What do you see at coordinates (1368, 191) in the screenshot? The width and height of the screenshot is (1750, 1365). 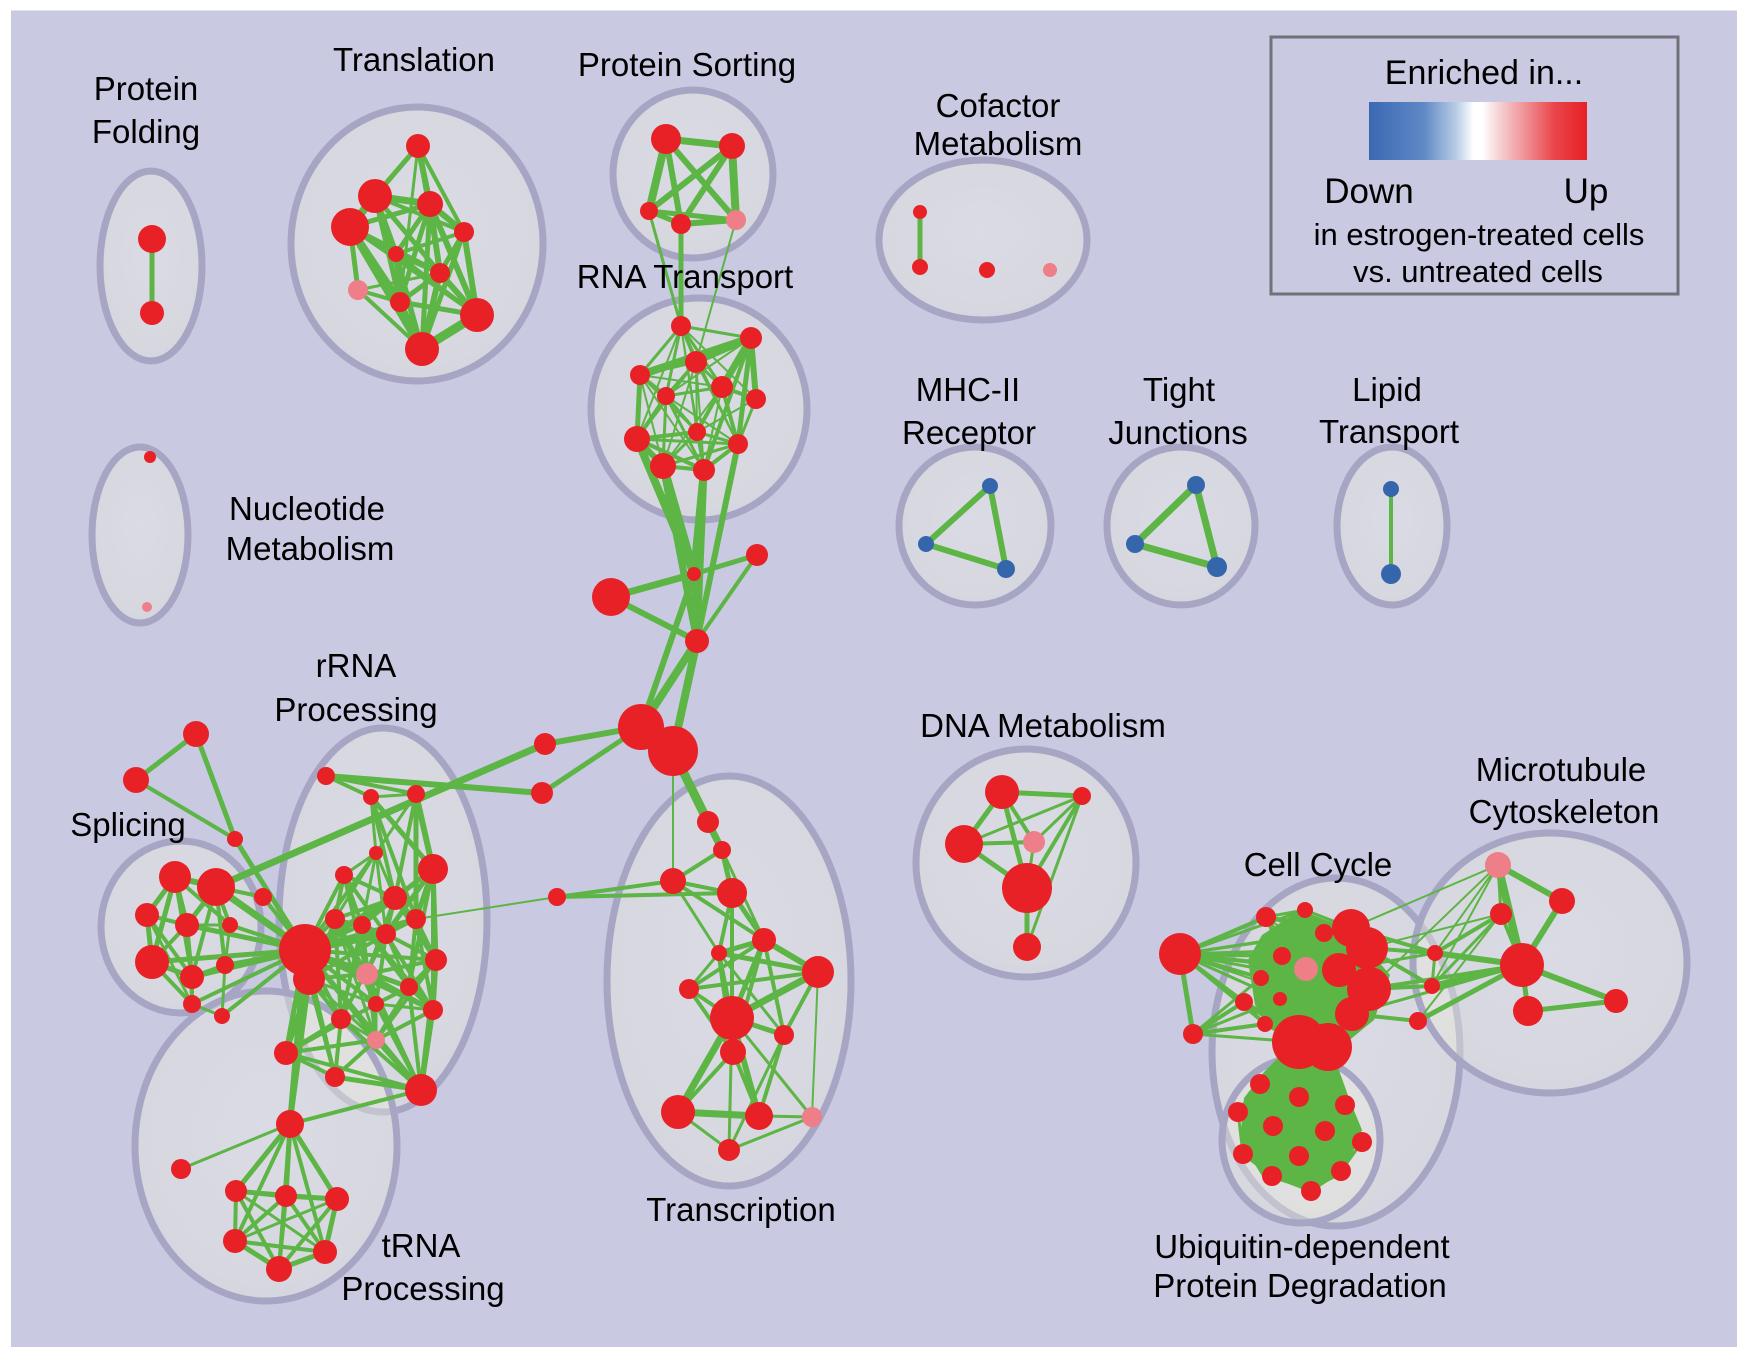 I see `svg-text: Down` at bounding box center [1368, 191].